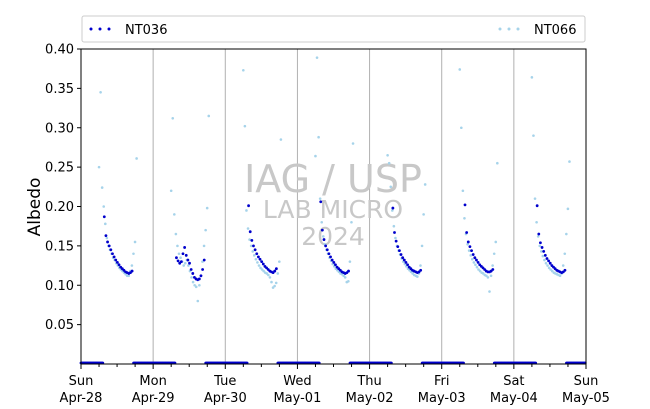  I want to click on legend-label-nt066: NT066, so click(555, 30).